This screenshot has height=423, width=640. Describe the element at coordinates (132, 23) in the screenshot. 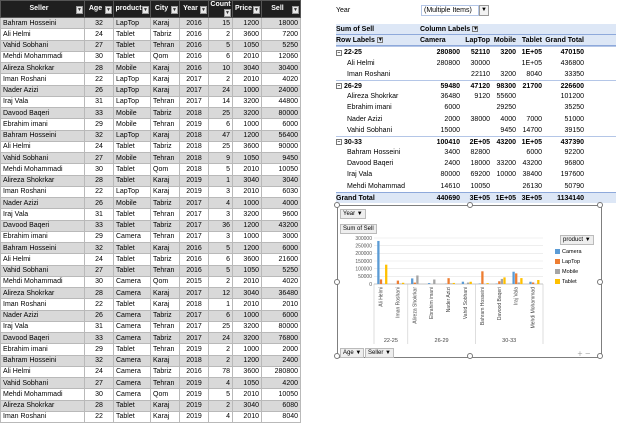

I see `table-cell: LapTop` at that location.